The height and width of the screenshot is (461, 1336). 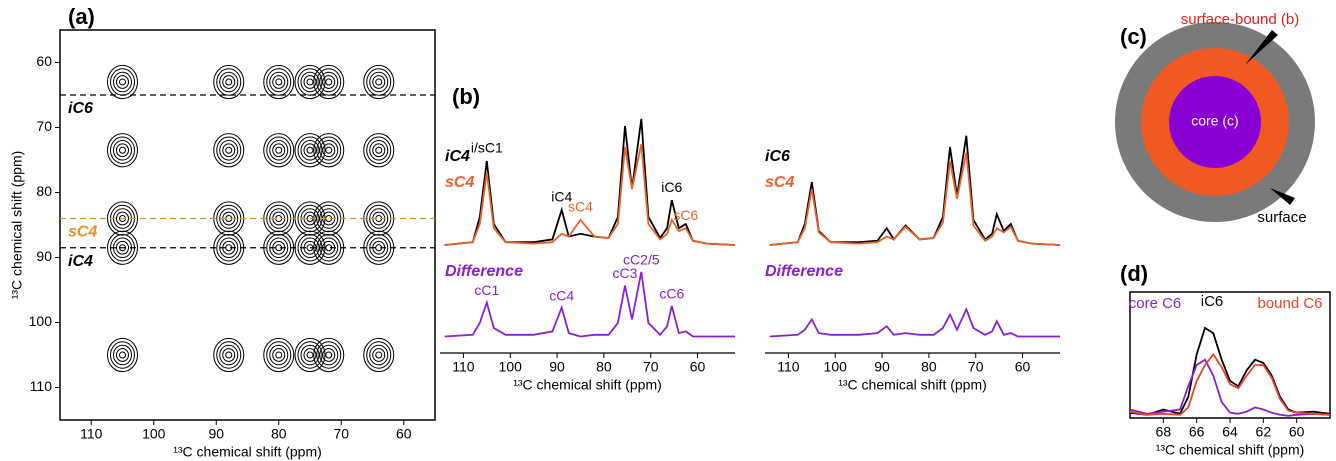 What do you see at coordinates (41, 321) in the screenshot?
I see `y-tick-label: 100` at bounding box center [41, 321].